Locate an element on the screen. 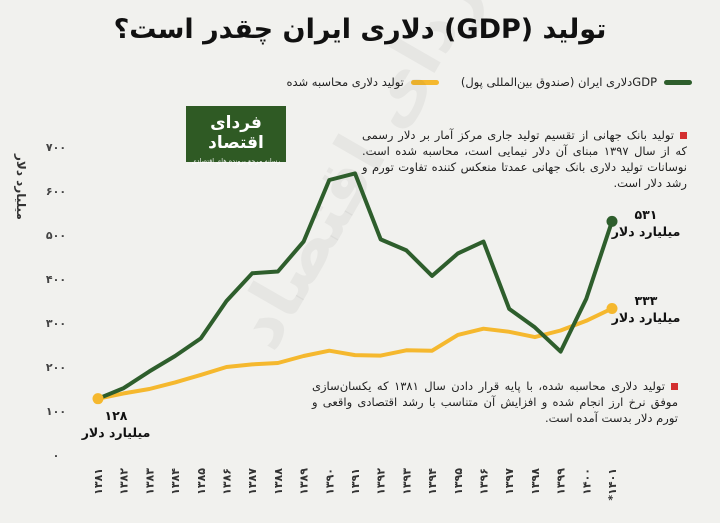  x-tick-label: ۱۴۰۰ is located at coordinates (586, 481).